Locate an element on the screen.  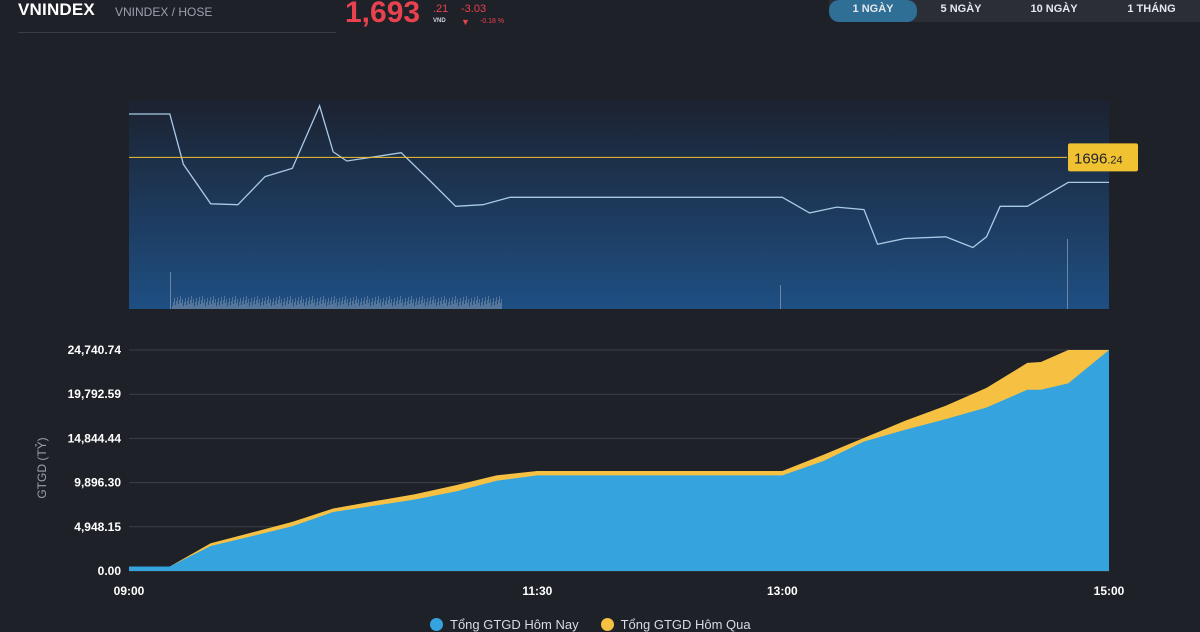
tab-1-day: 1 NGÀY is located at coordinates (873, 11).